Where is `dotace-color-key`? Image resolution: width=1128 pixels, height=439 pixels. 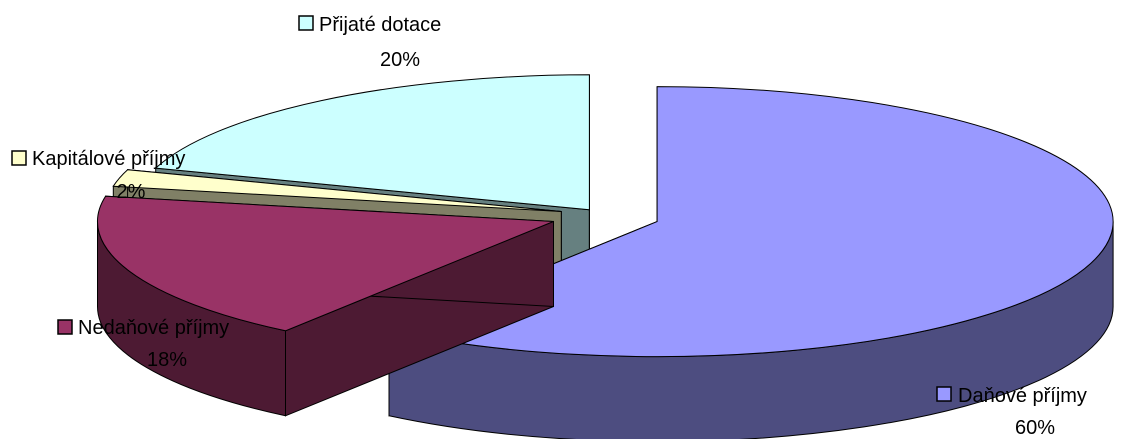
dotace-color-key is located at coordinates (306, 23).